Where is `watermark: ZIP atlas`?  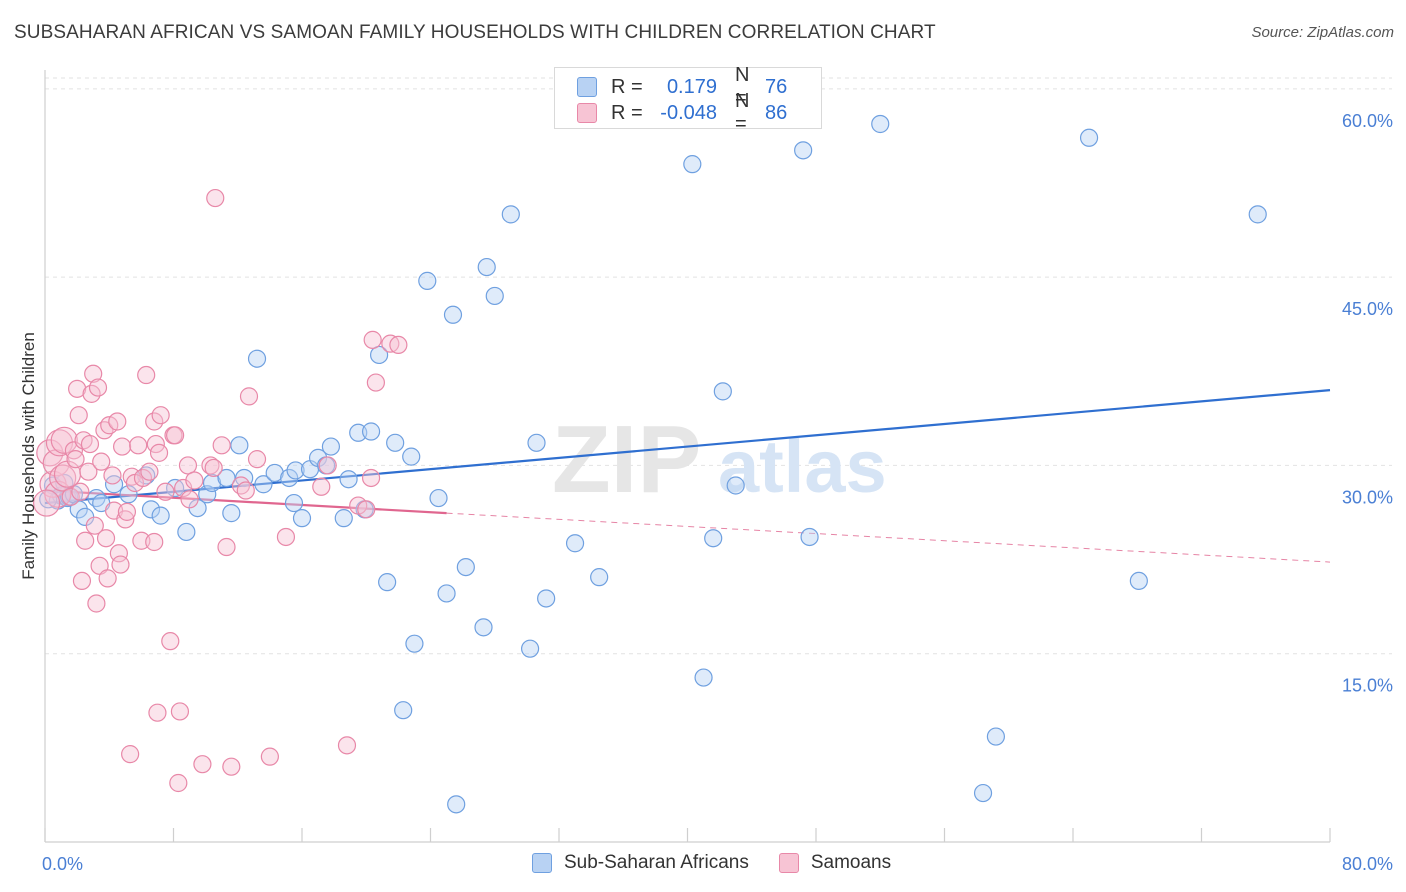 watermark: ZIP atlas is located at coordinates (719, 459).